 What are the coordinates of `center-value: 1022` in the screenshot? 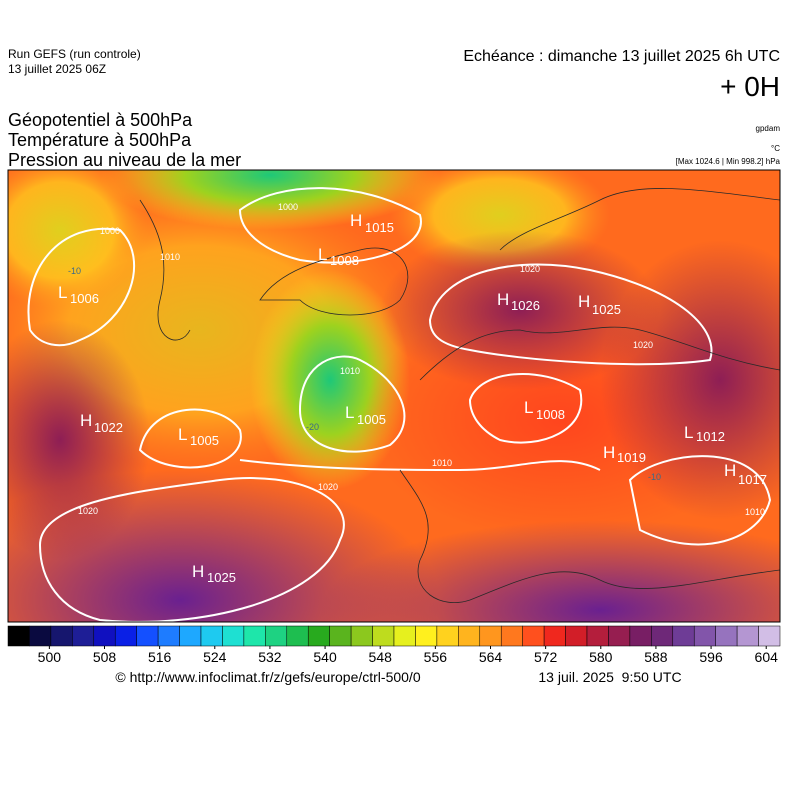 It's located at (108, 427).